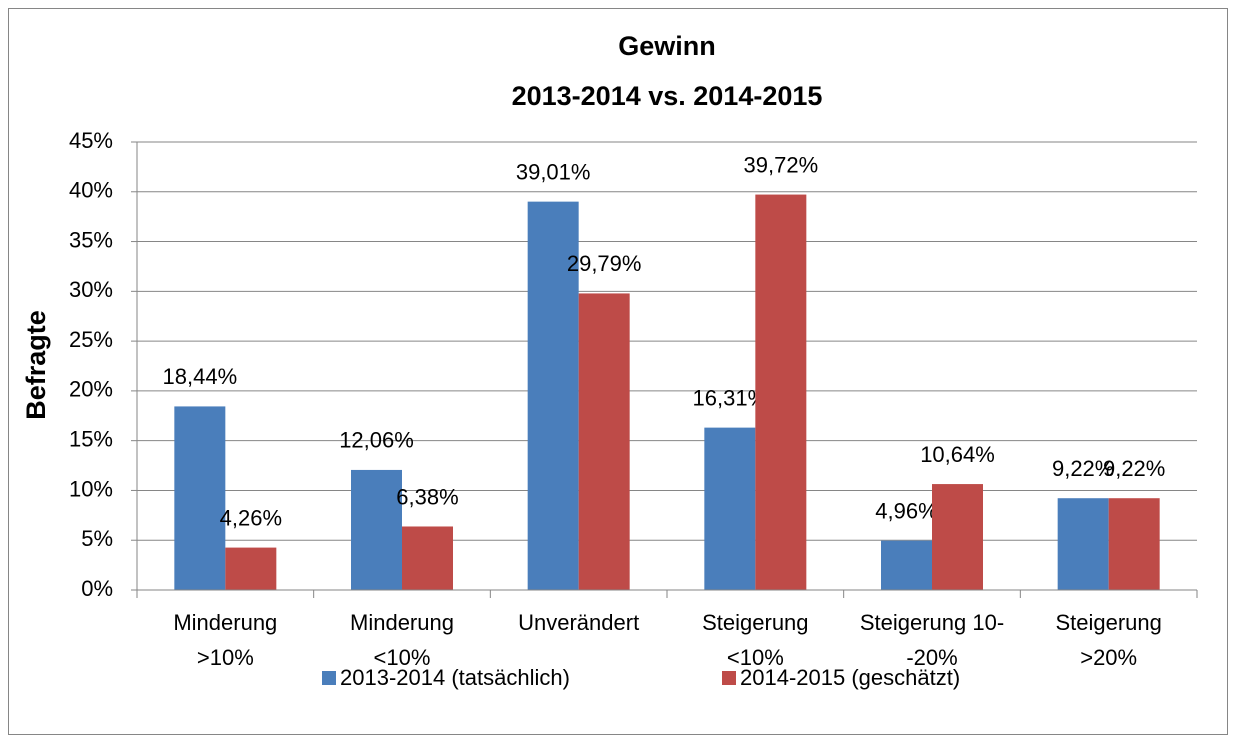 The height and width of the screenshot is (742, 1236). What do you see at coordinates (91, 239) in the screenshot?
I see `y-tick-label: 35%` at bounding box center [91, 239].